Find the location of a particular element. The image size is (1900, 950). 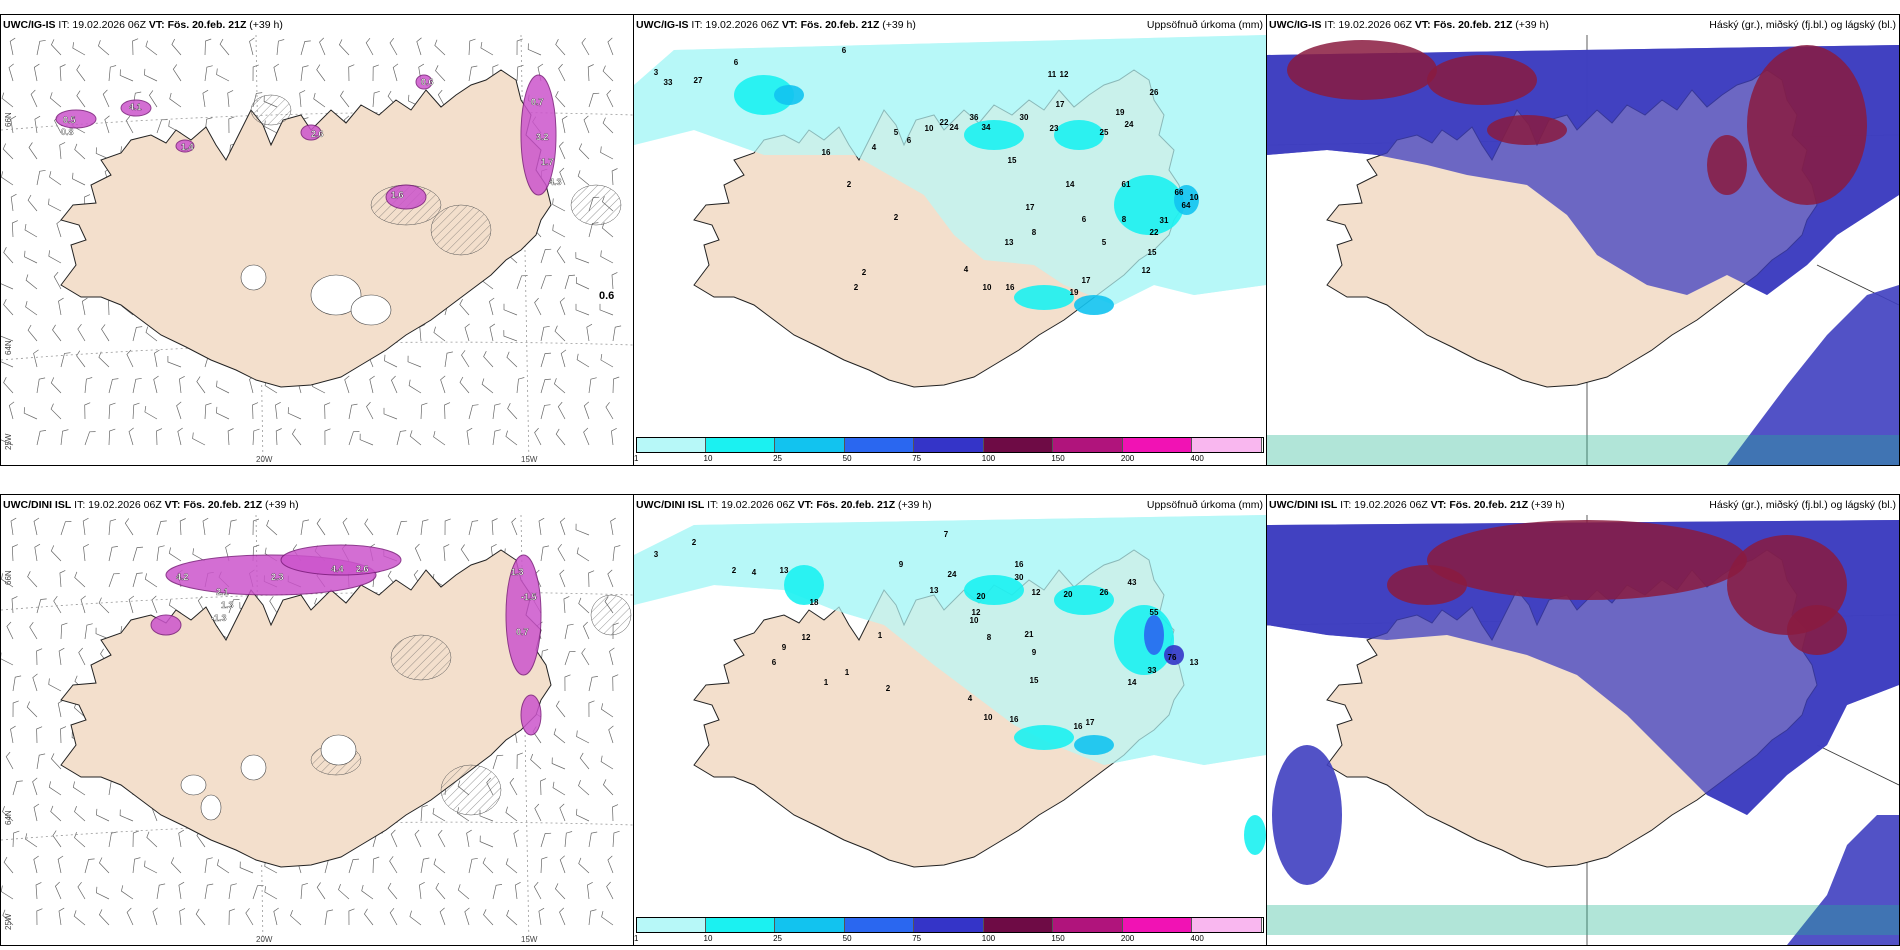

precip-value-label: 17 is located at coordinates (1060, 104).